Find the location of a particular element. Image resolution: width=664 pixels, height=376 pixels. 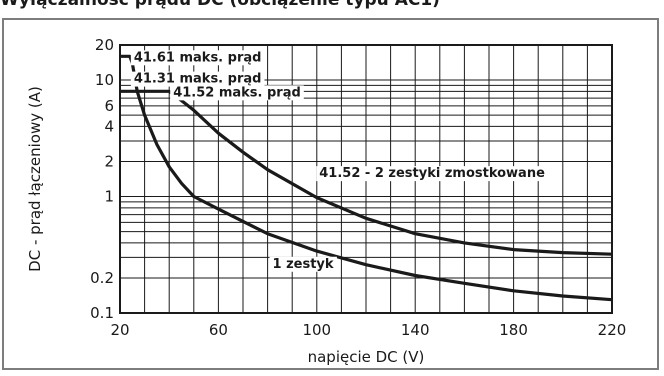

x-tick-label: 60 is located at coordinates (218, 330).